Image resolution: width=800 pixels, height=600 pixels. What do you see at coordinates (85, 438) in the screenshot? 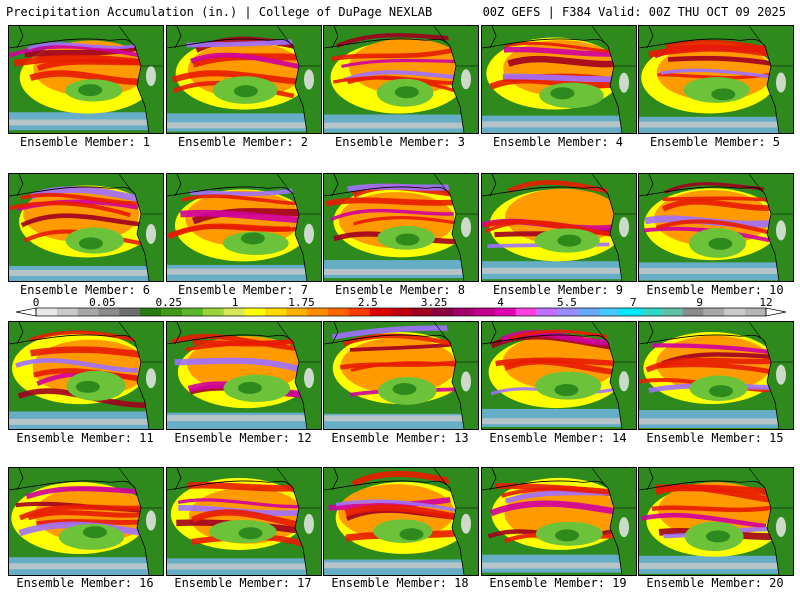
I see `ensemble-member-label: Ensemble Member: 11` at bounding box center [85, 438].